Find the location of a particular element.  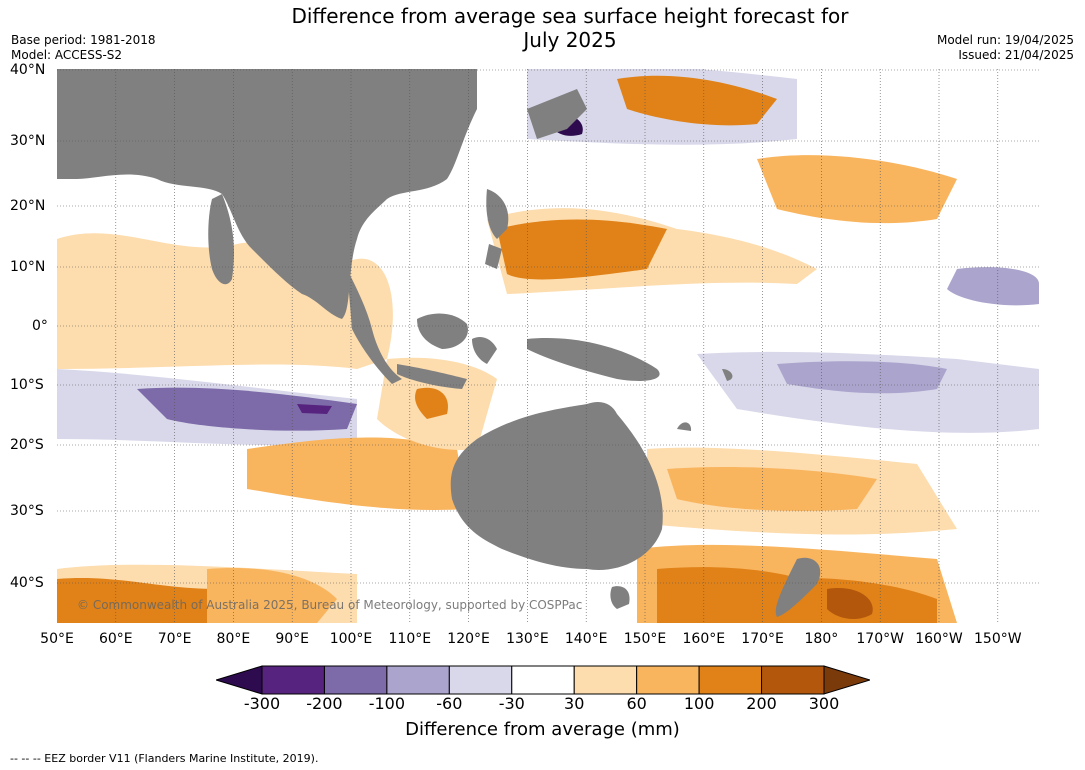

colorbar-tick-label: -60 is located at coordinates (449, 703).